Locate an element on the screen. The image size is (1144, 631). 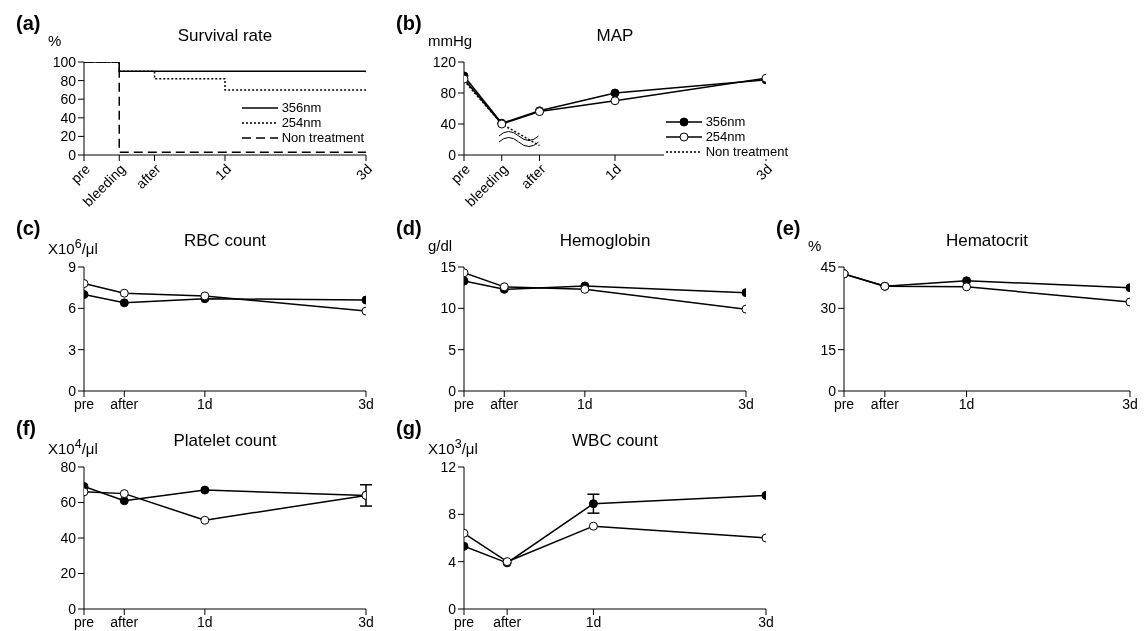
y-tick-label: 12 is located at coordinates (448, 466).